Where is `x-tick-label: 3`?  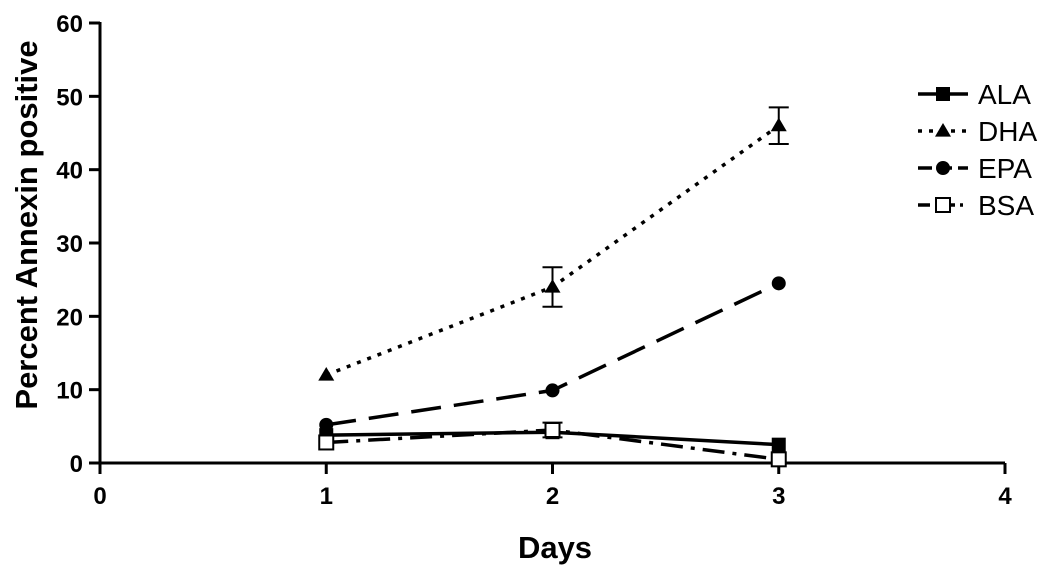
x-tick-label: 3 is located at coordinates (778, 496).